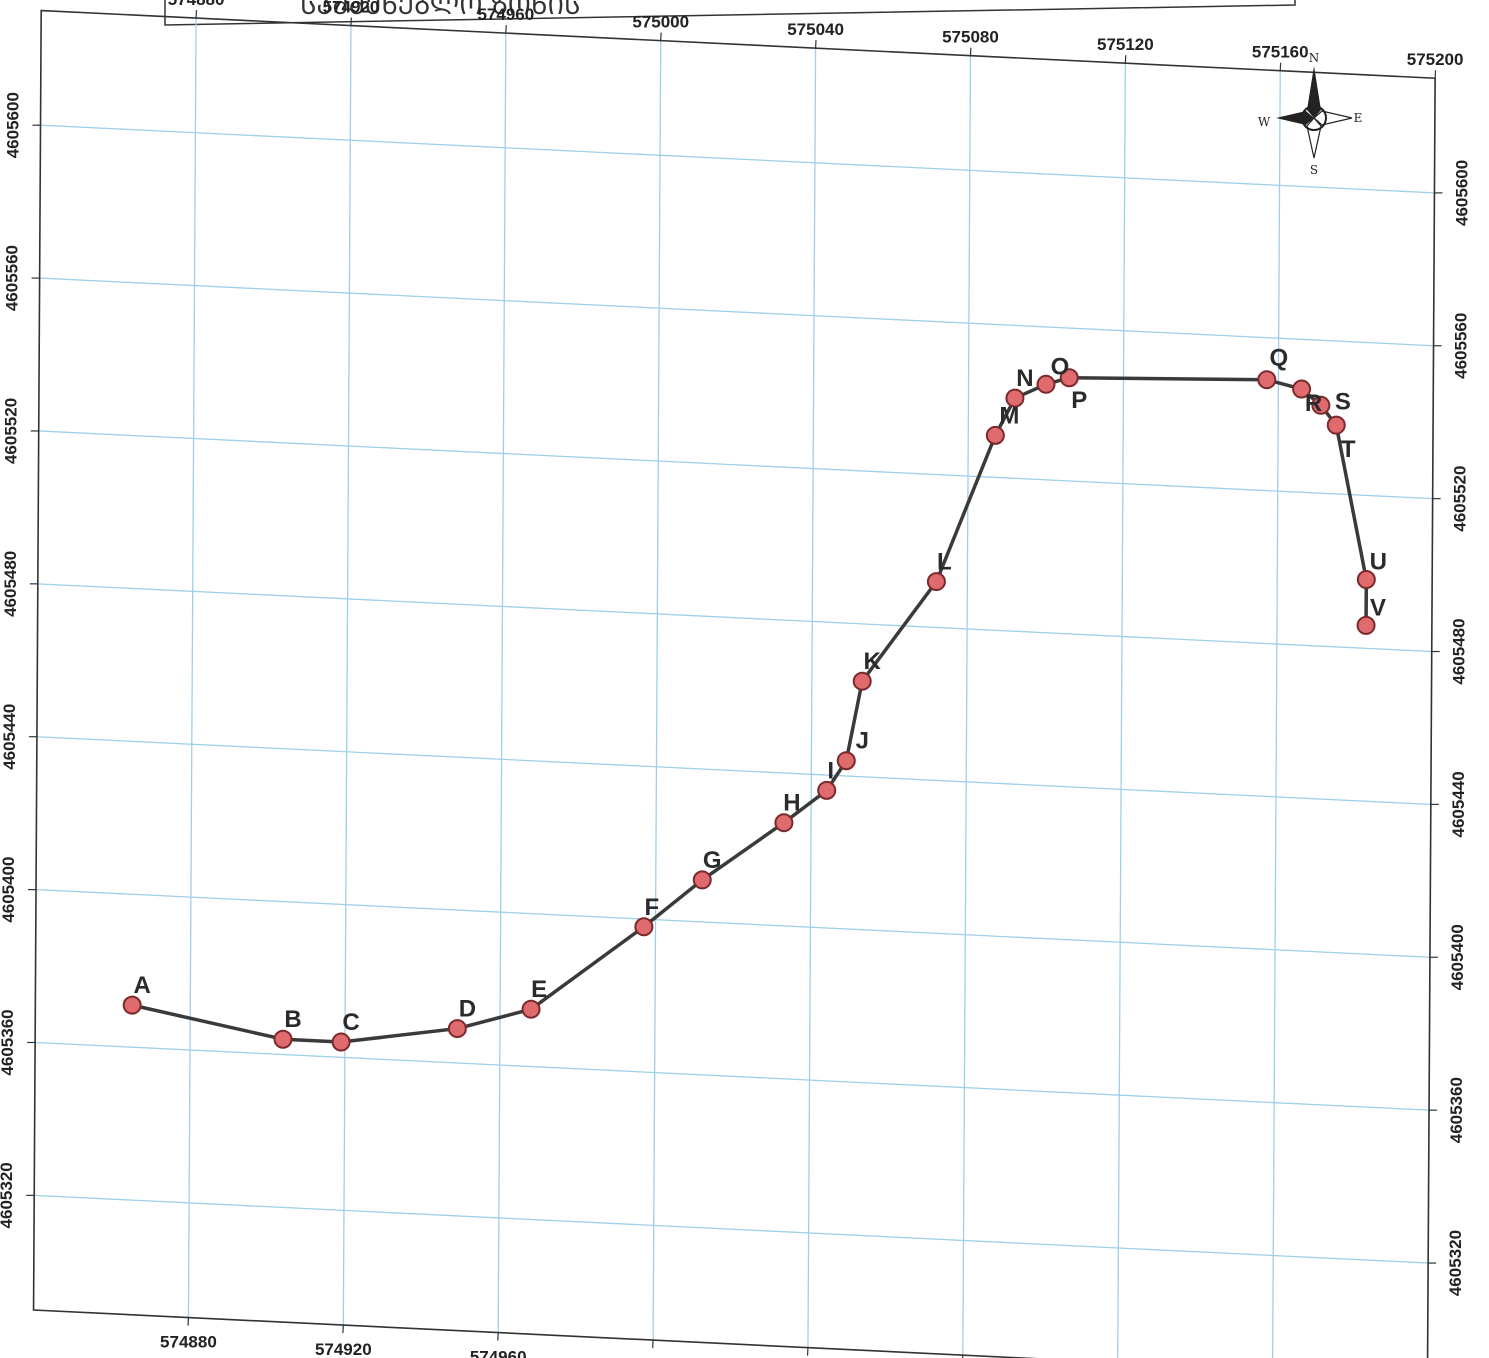 The height and width of the screenshot is (1358, 1489). I want to click on point-label-j: J, so click(862, 741).